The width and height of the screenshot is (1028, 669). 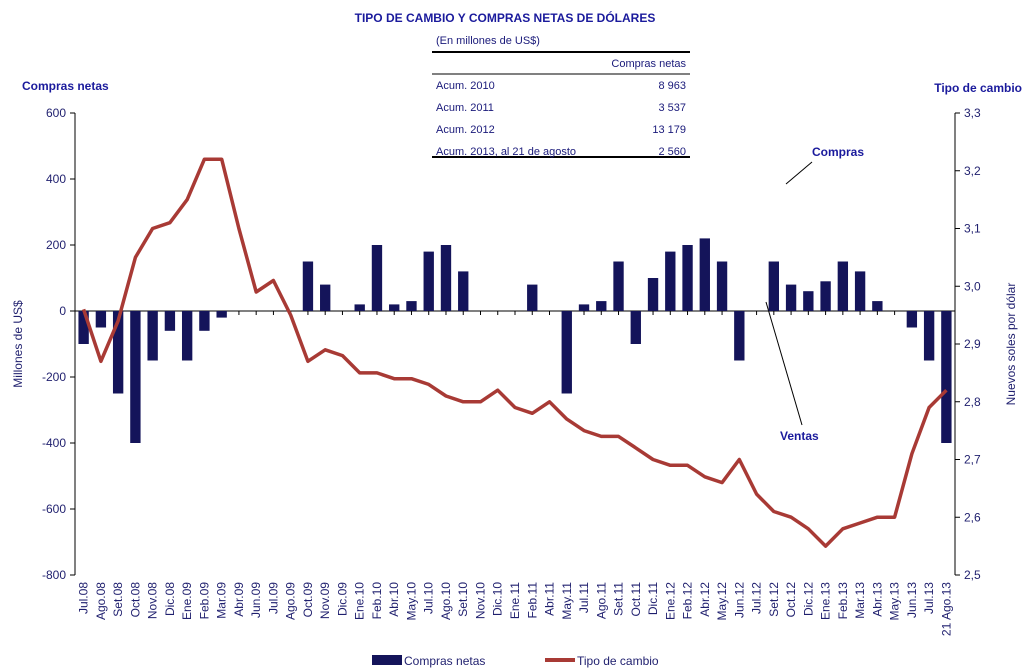 What do you see at coordinates (54, 575) in the screenshot?
I see `y-tick-label: -800` at bounding box center [54, 575].